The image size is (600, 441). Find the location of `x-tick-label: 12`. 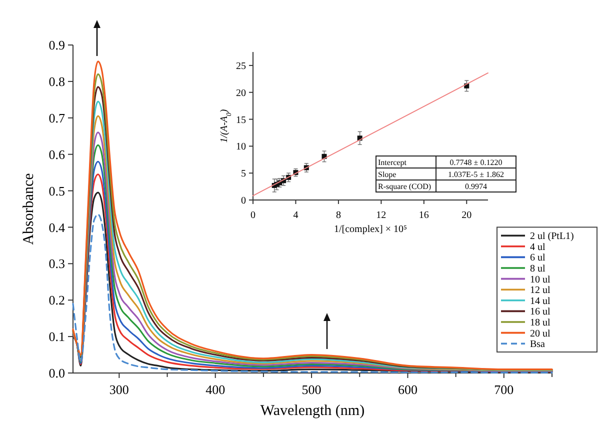

x-tick-label: 12 is located at coordinates (381, 215).